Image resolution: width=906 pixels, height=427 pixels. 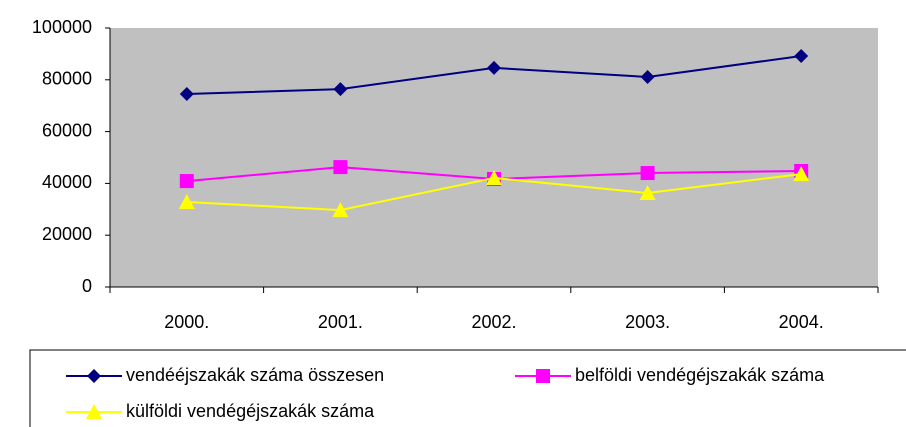 I want to click on x-tick-label: 2000., so click(x=186, y=322).